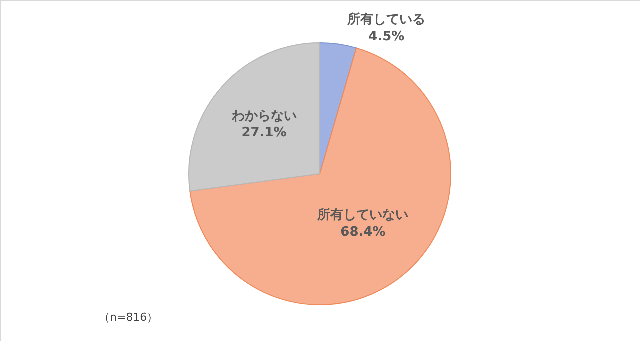 The image size is (640, 341). What do you see at coordinates (264, 133) in the screenshot?
I see `data-label: 27.1%` at bounding box center [264, 133].